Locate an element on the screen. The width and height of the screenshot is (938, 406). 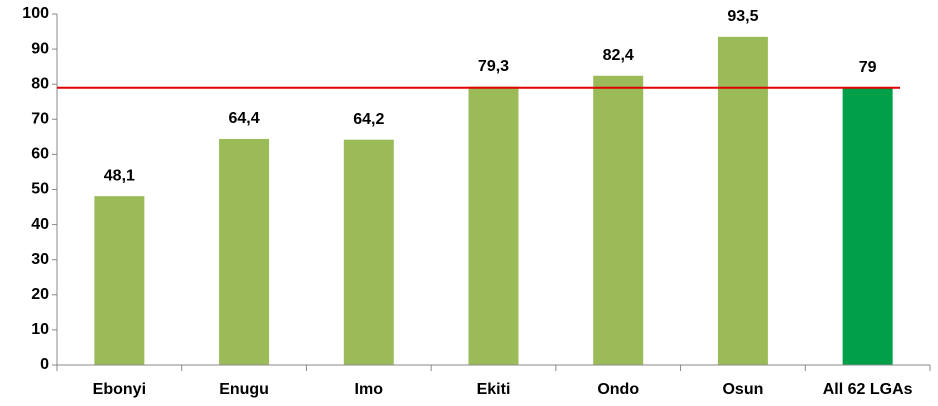
x-tick-label: Osun is located at coordinates (742, 389).